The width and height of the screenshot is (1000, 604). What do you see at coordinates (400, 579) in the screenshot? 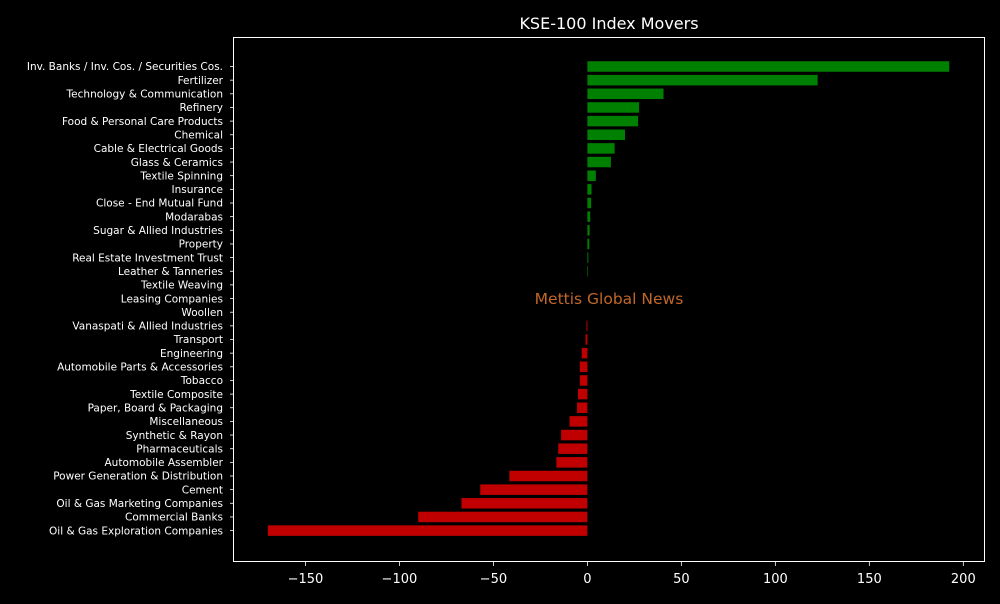
I see `x-tick-label: −100` at bounding box center [400, 579].